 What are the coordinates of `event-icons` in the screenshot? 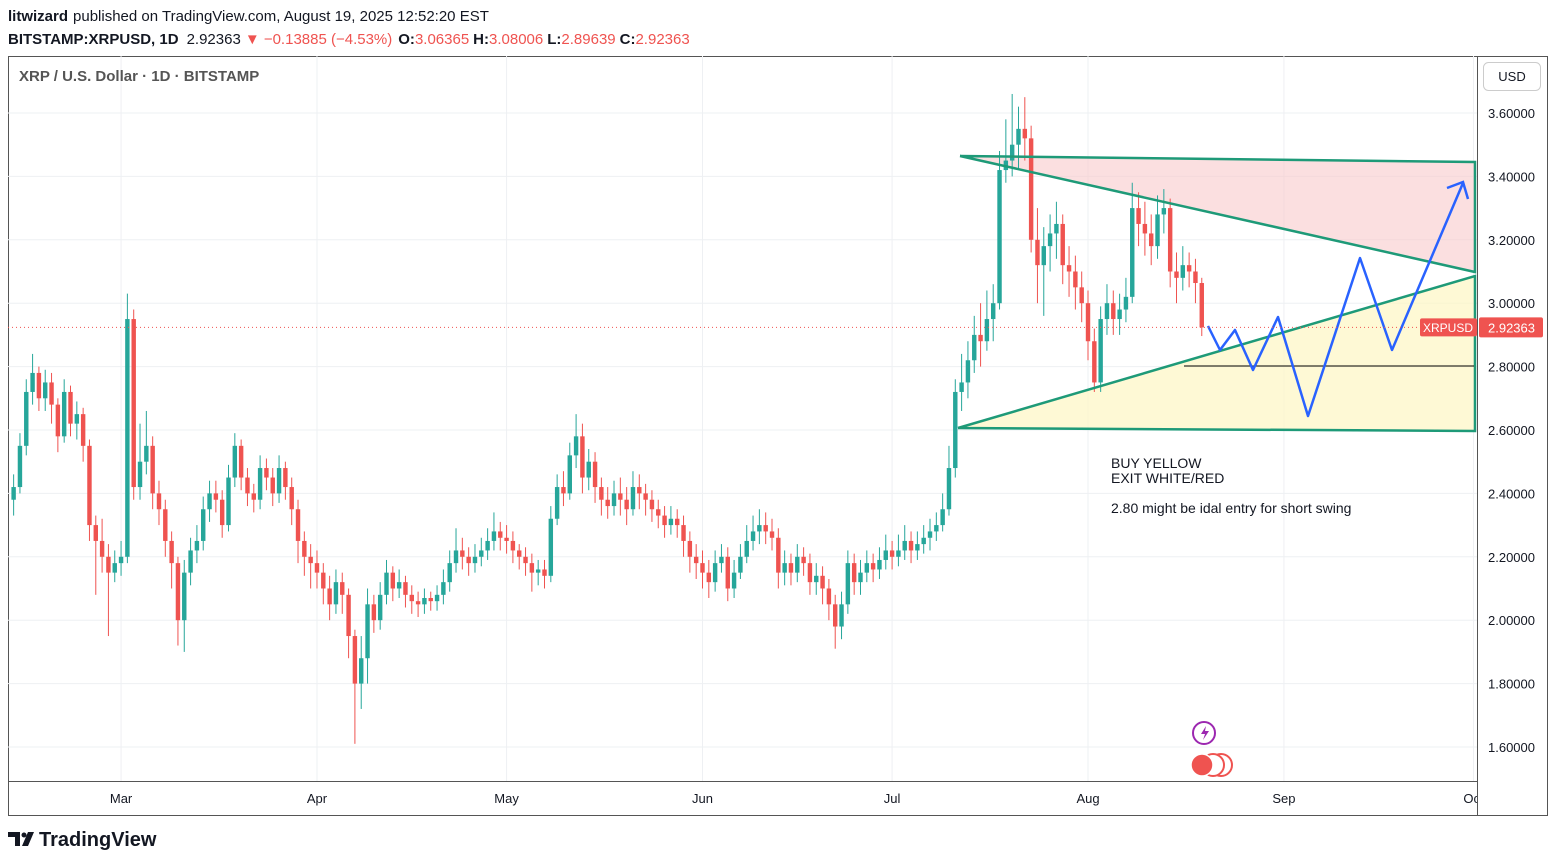 It's located at (1211, 749).